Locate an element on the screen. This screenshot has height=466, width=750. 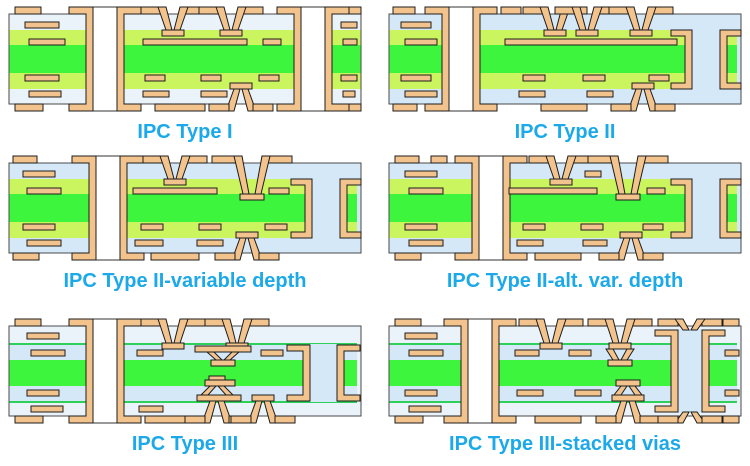
ipc-type-ii-variable-depth-cross-section-diagram is located at coordinates (185, 208).